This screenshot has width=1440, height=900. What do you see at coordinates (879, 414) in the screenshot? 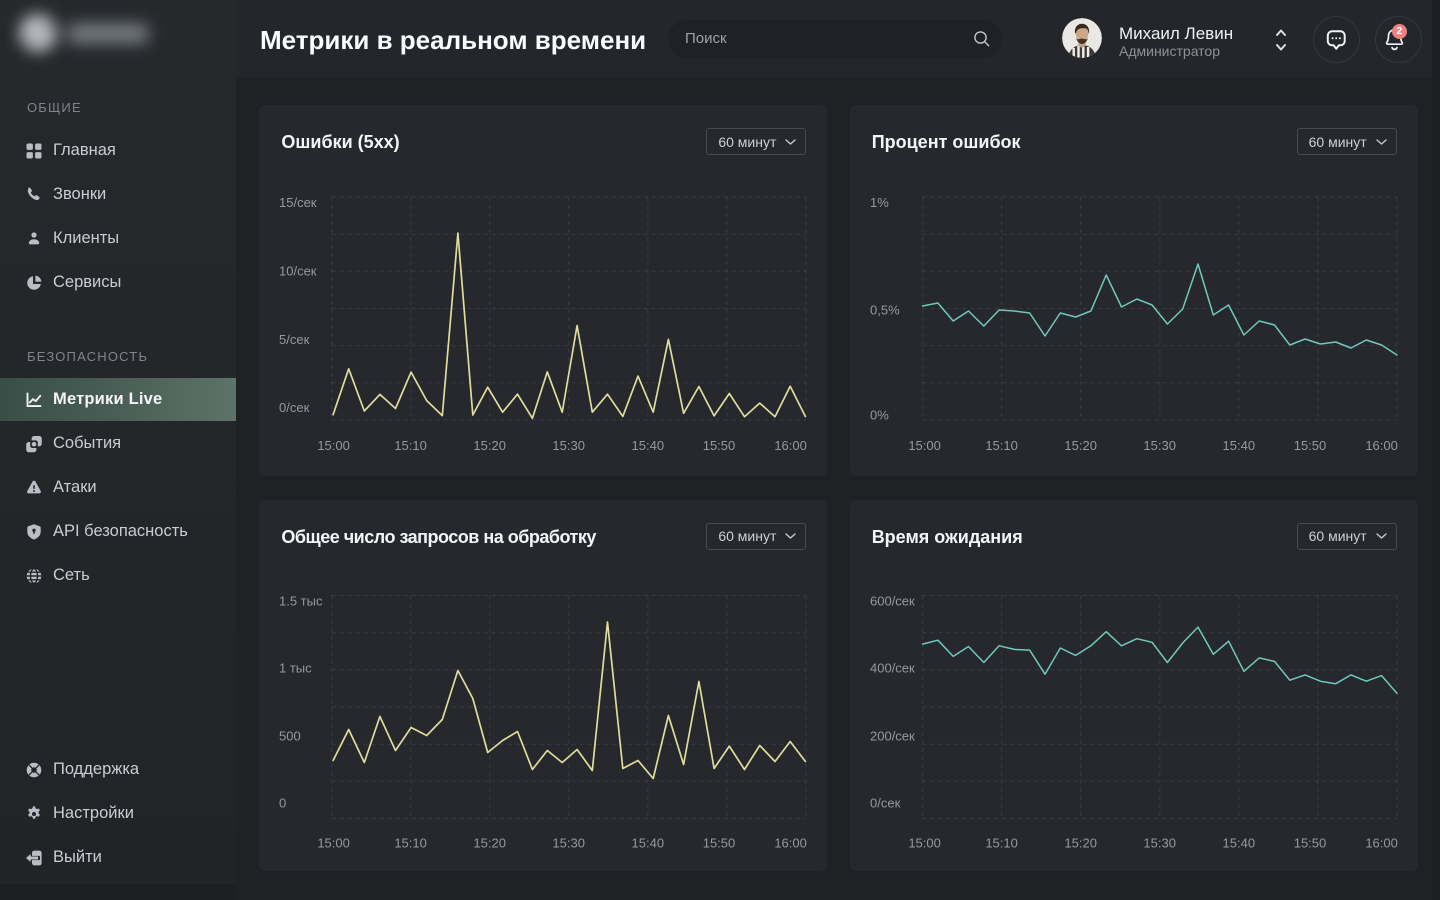
I see `svg-text: 0%` at bounding box center [879, 414].